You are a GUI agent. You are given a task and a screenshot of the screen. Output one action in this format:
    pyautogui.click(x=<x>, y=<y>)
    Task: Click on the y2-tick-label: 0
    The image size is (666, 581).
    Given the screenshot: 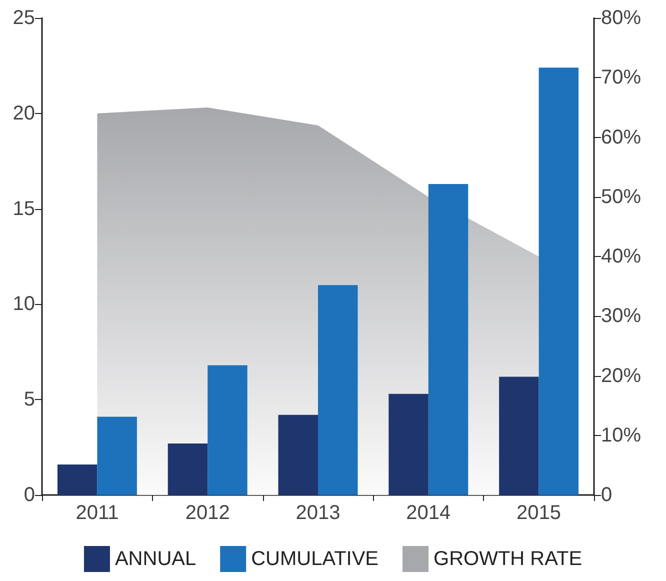 What is the action you would take?
    pyautogui.click(x=606, y=495)
    